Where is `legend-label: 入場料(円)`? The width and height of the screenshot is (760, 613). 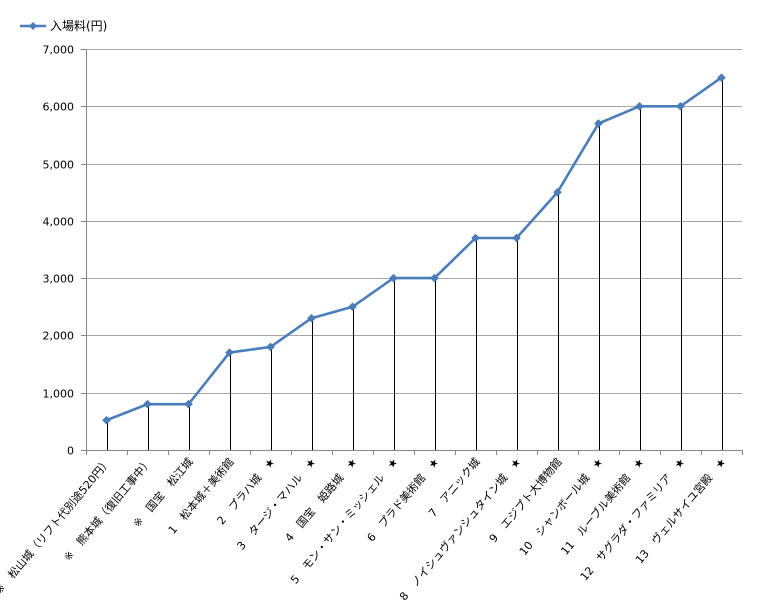
legend-label: 入場料(円) is located at coordinates (78, 26).